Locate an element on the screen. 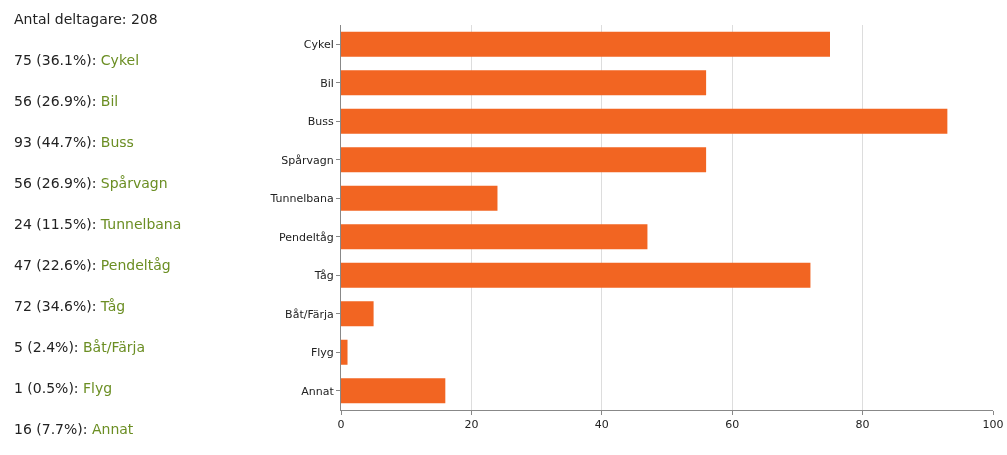 The width and height of the screenshot is (1007, 455). text: 93 (44.7%): Buss is located at coordinates (74, 142).